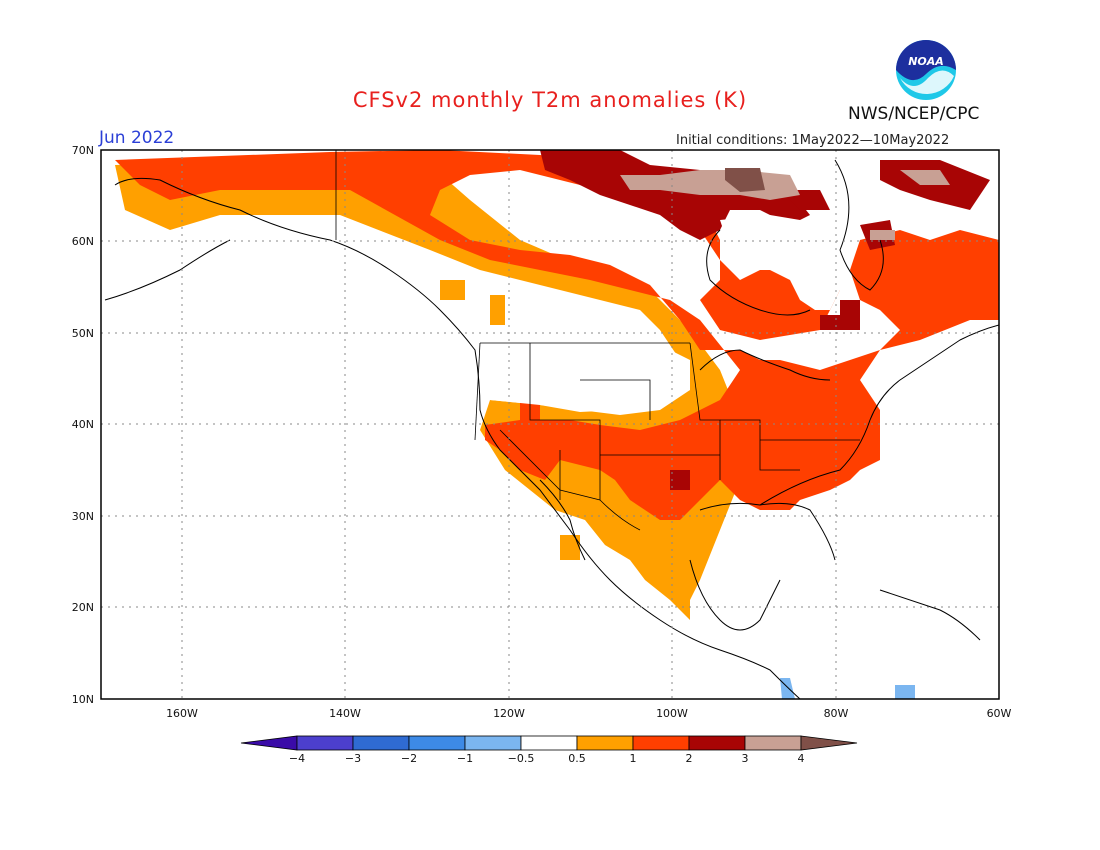  What do you see at coordinates (745, 180) in the screenshot?
I see `anomaly-4-plus-regions` at bounding box center [745, 180].